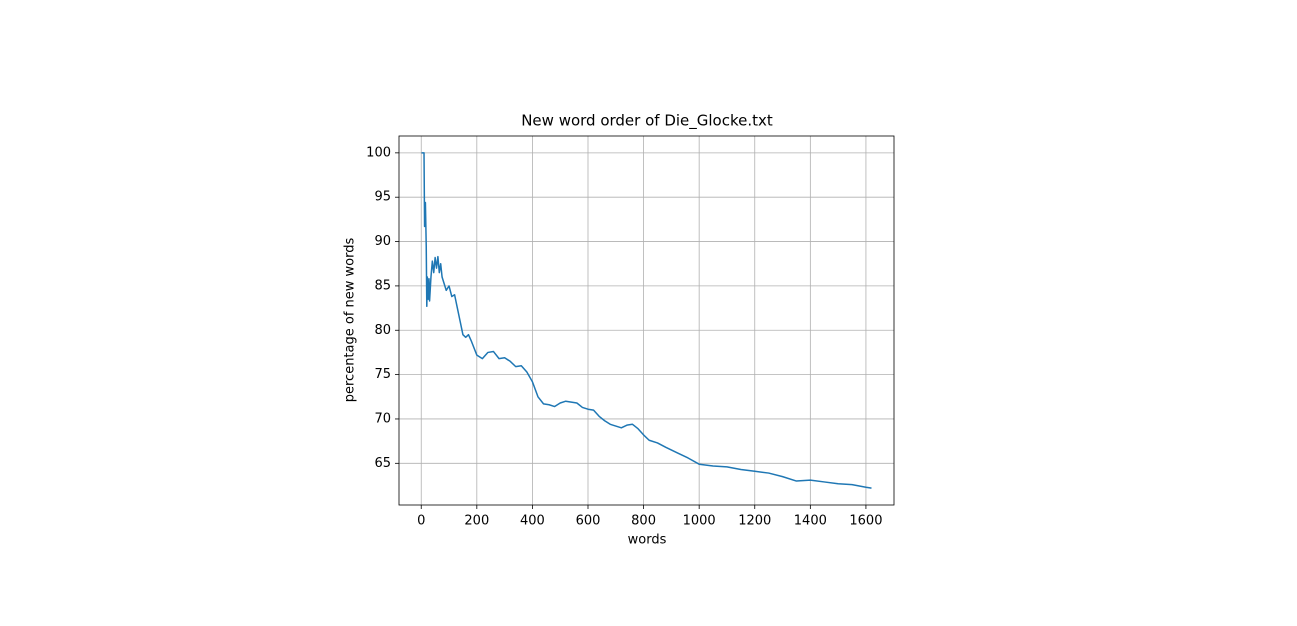  What do you see at coordinates (378, 152) in the screenshot?
I see `y-tick-label: 100` at bounding box center [378, 152].